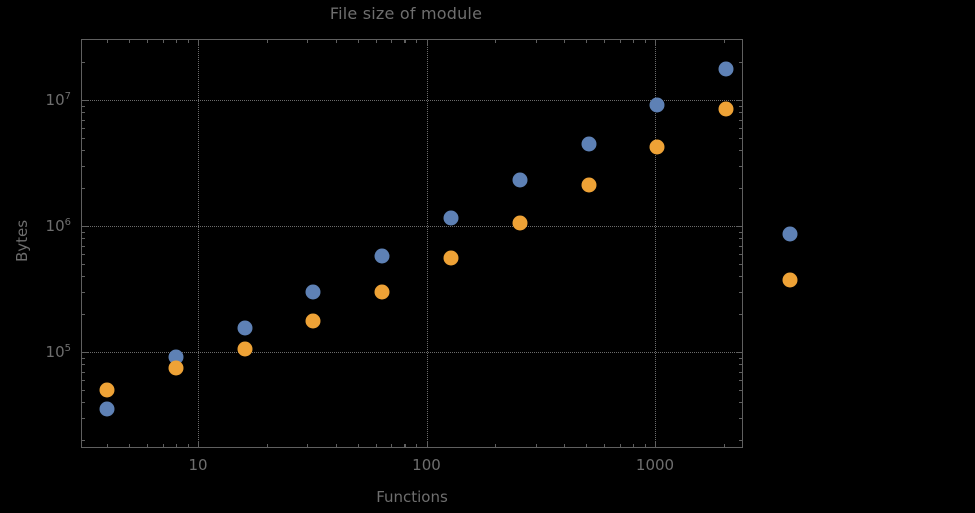  What do you see at coordinates (412, 100) in the screenshot?
I see `horizontal-gridline-10^7` at bounding box center [412, 100].